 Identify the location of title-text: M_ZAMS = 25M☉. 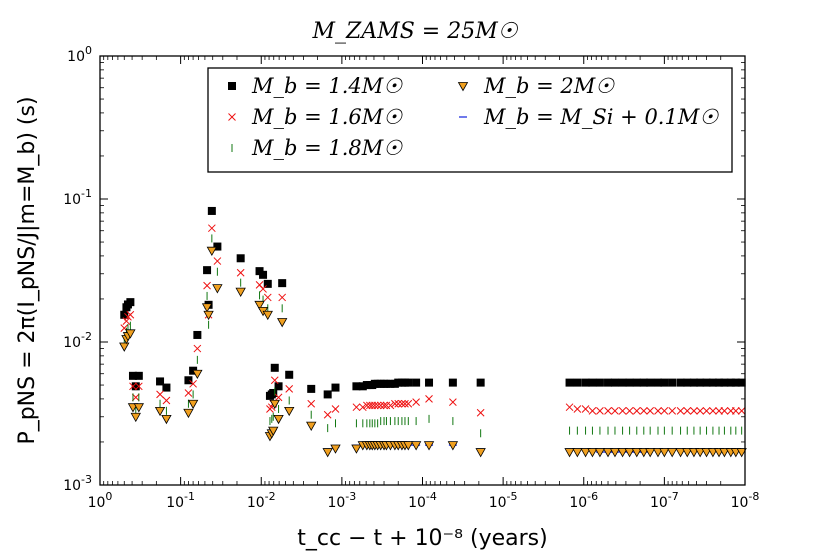
(415, 31).